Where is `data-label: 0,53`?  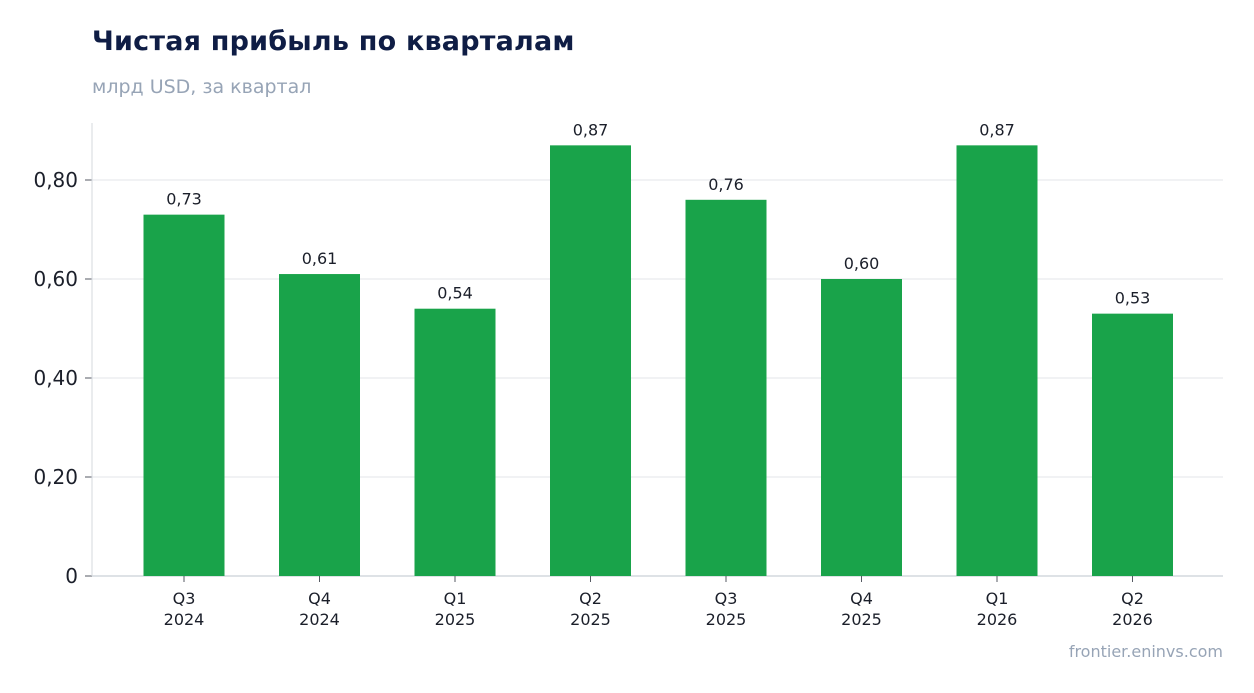
data-label: 0,53 is located at coordinates (1133, 298).